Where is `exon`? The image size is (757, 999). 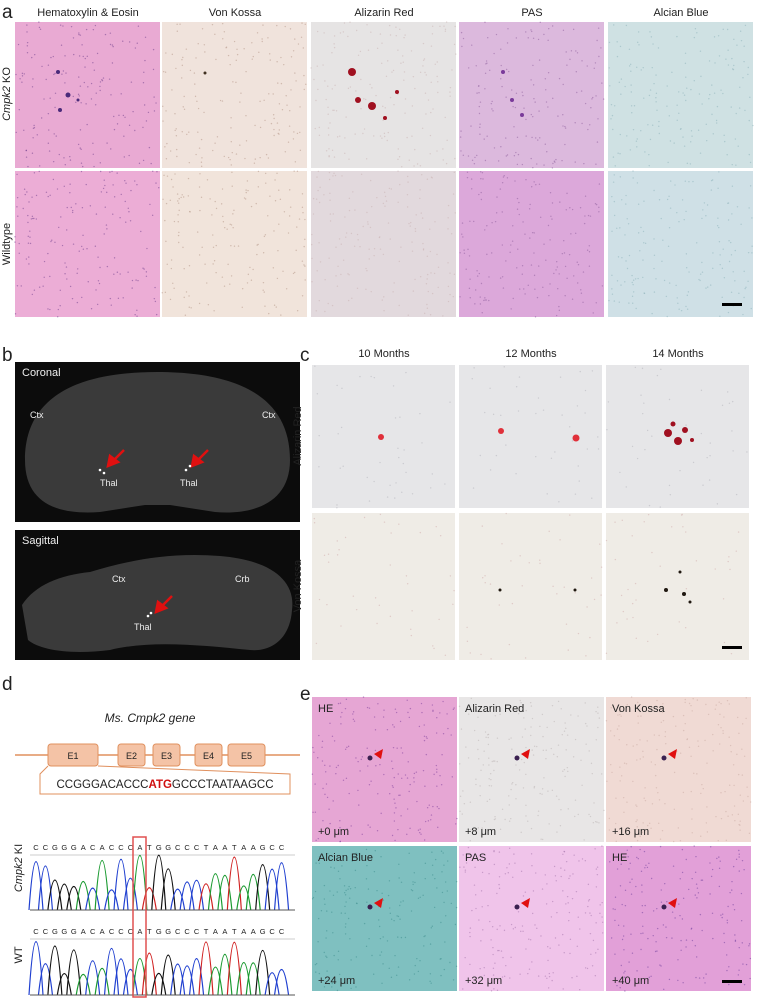
exon is located at coordinates (246, 755).